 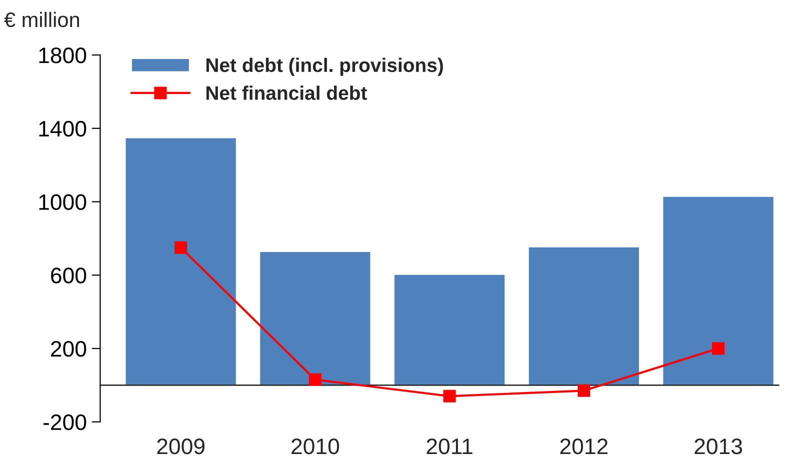 What do you see at coordinates (449, 446) in the screenshot?
I see `x-tick-label: 2011` at bounding box center [449, 446].